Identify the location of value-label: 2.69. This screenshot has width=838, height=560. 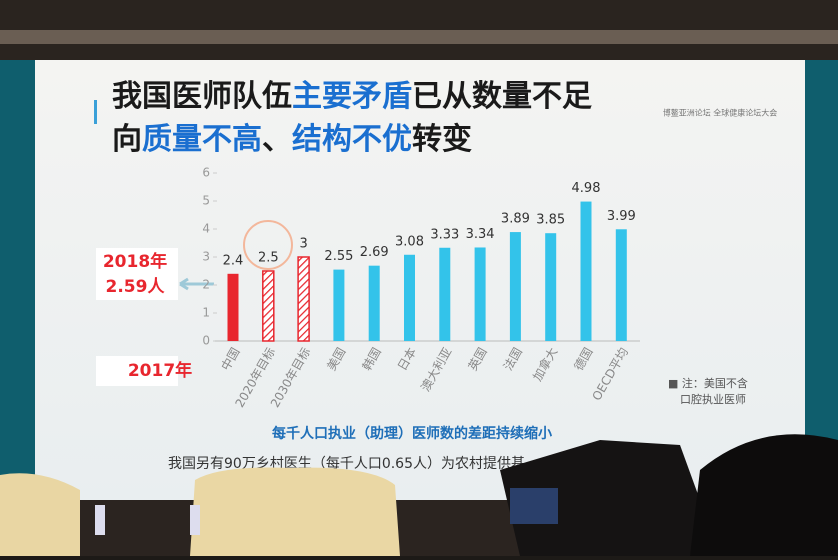
(374, 252).